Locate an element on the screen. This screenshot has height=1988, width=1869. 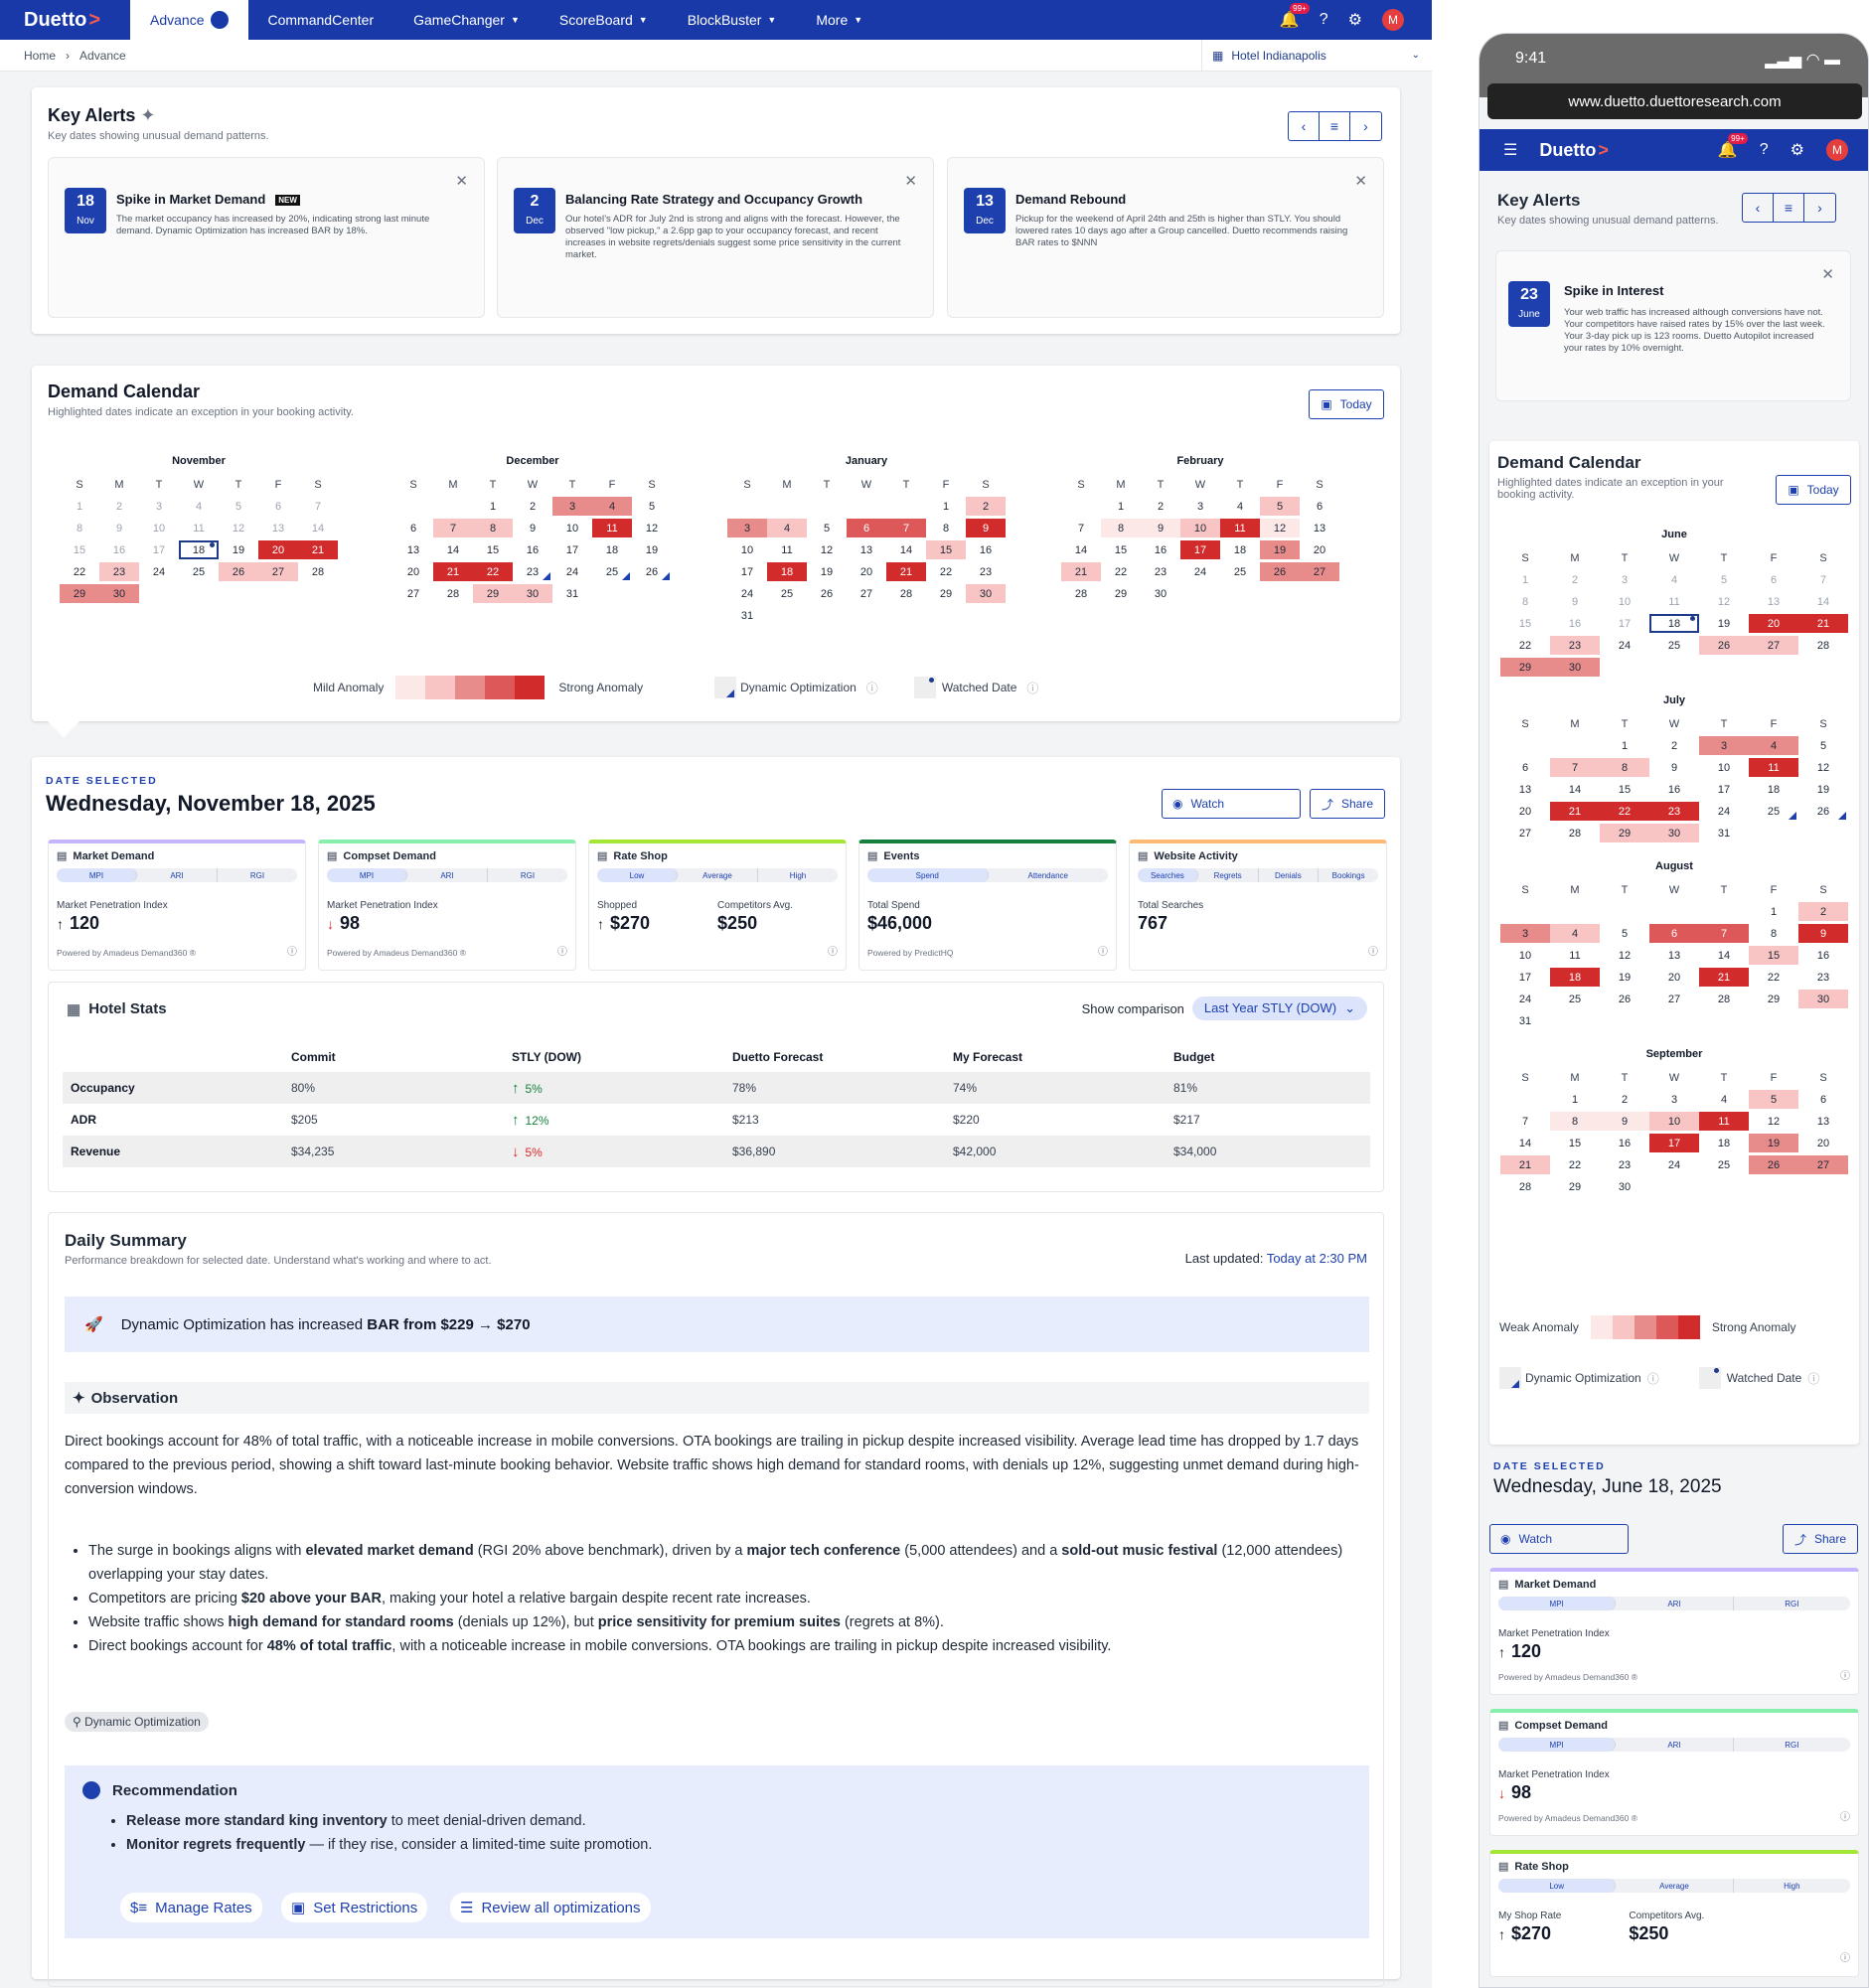
notifications-bell-icon: 🔔 99+ is located at coordinates (1733, 146).